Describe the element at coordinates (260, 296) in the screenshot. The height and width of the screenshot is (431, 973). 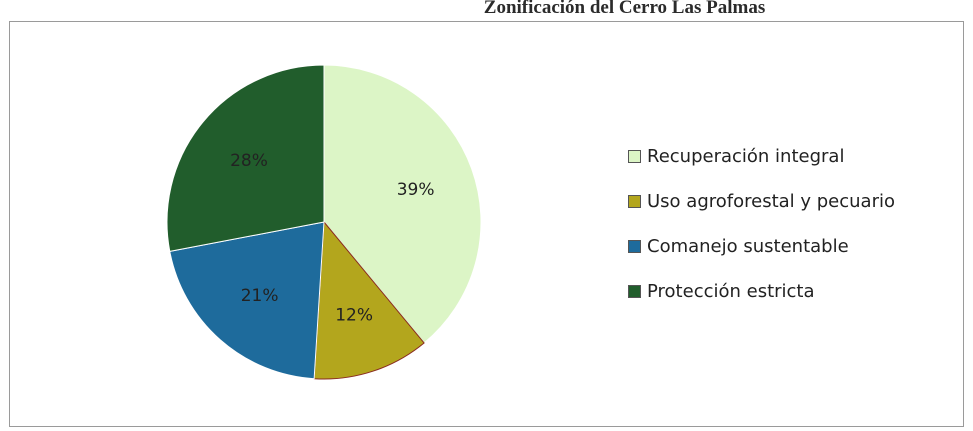
I see `pie-data-label: 21%` at that location.